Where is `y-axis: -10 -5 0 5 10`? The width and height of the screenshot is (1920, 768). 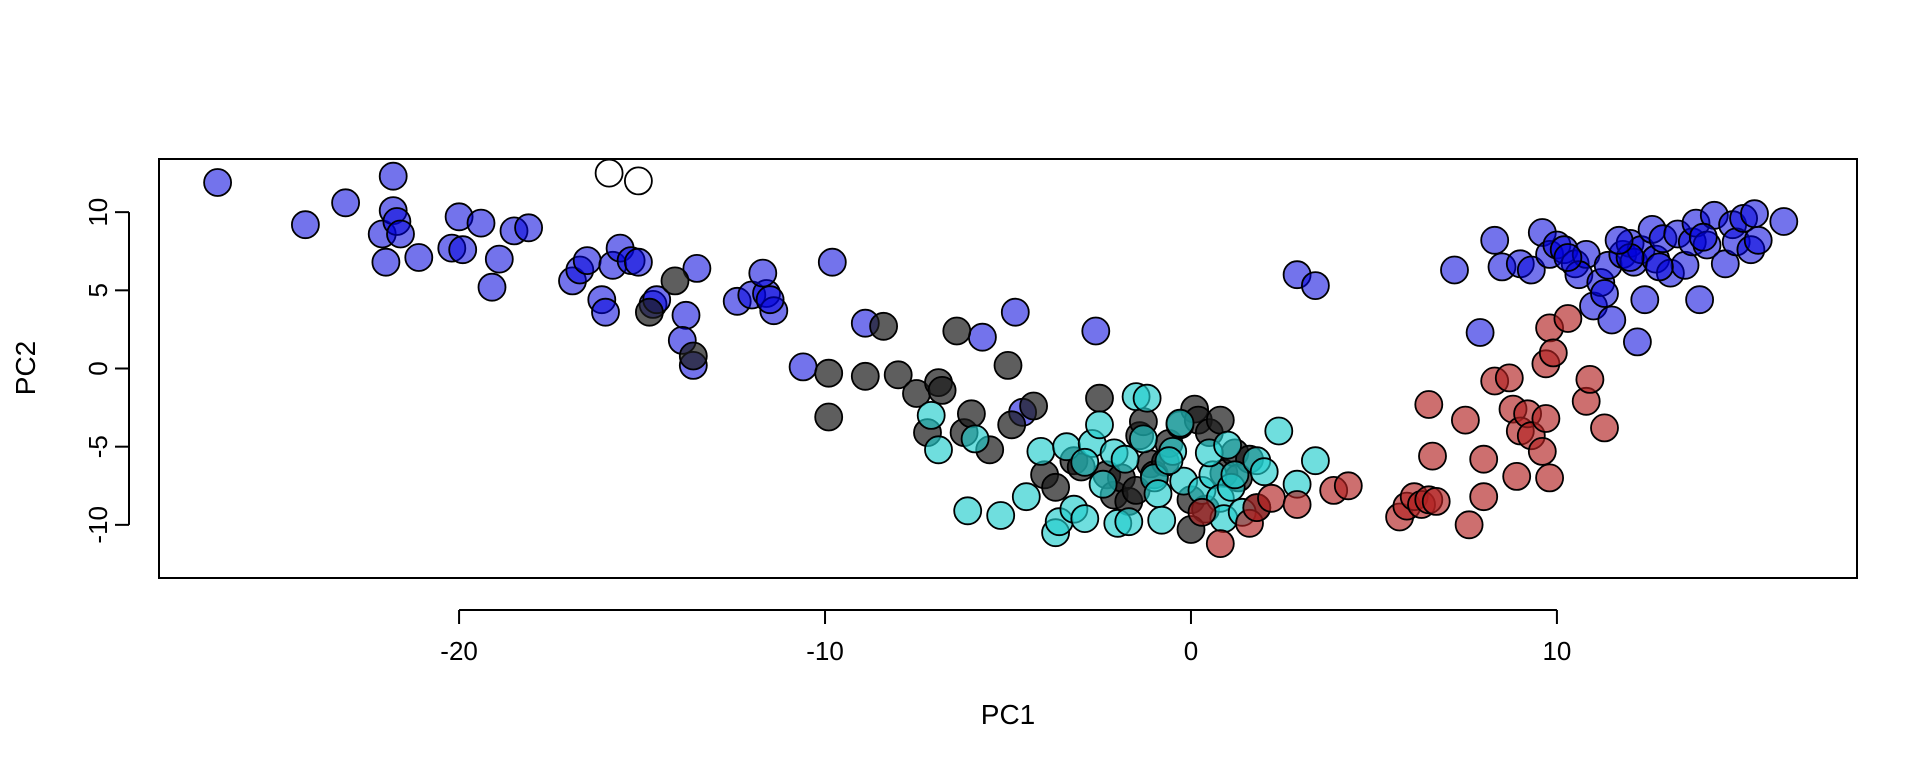 y-axis: -10 -5 0 5 10 is located at coordinates (106, 371).